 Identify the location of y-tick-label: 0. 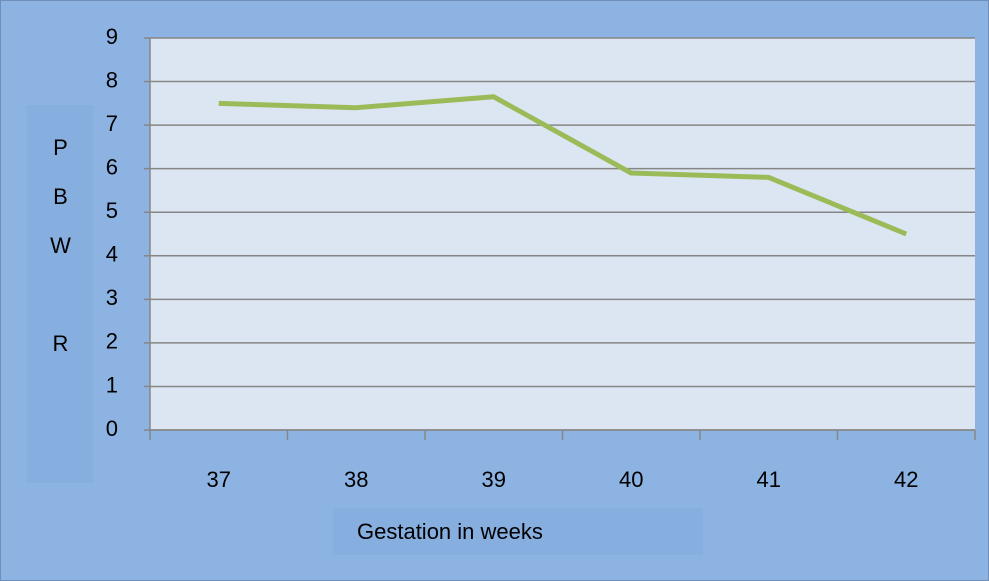
(112, 428).